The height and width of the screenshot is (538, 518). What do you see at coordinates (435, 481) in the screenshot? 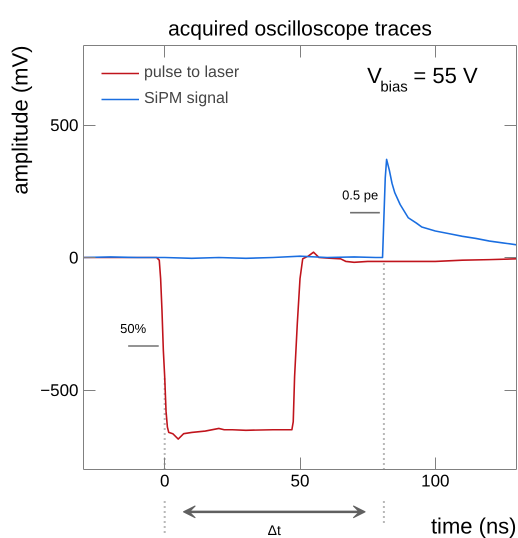
I see `x-tick-label: 100` at bounding box center [435, 481].